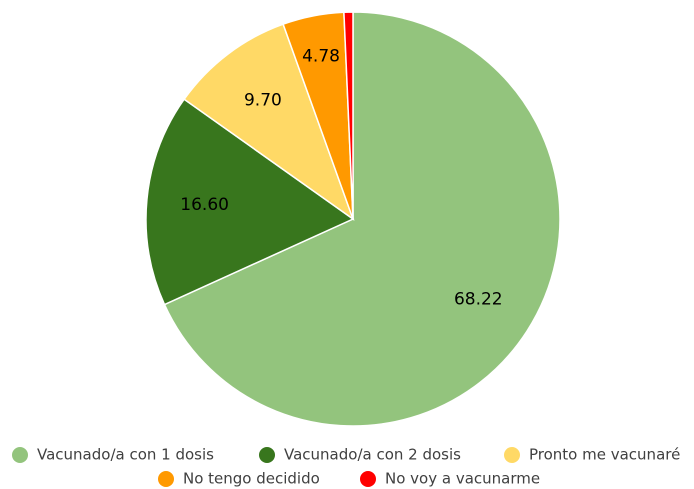 The height and width of the screenshot is (489, 694). What do you see at coordinates (604, 455) in the screenshot?
I see `legend-label: Pronto me vacunaré` at bounding box center [604, 455].